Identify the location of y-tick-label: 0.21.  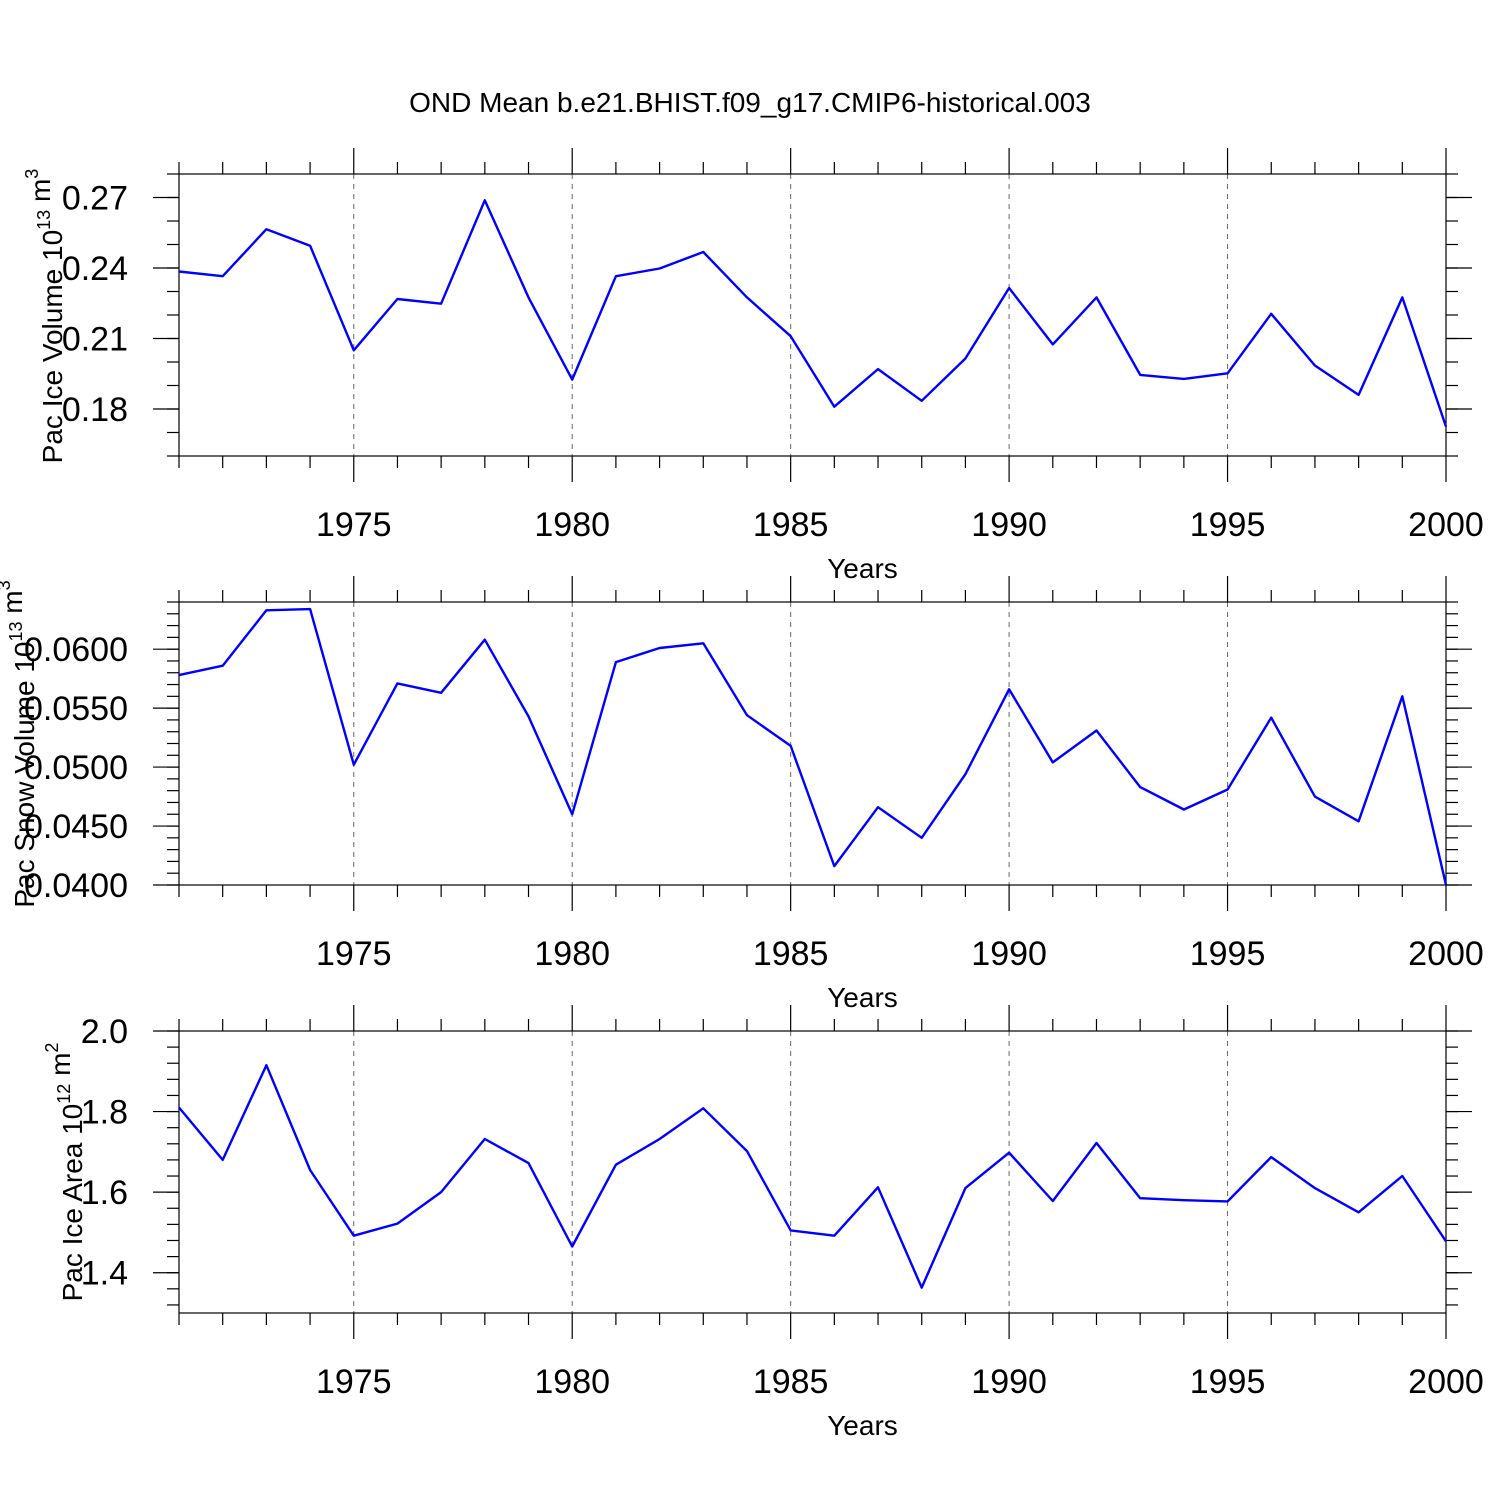
(95, 340).